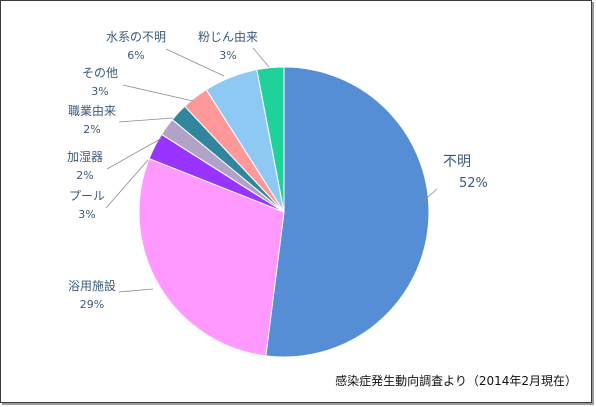  I want to click on slice-7-category-label: 水系の不明, so click(136, 37).